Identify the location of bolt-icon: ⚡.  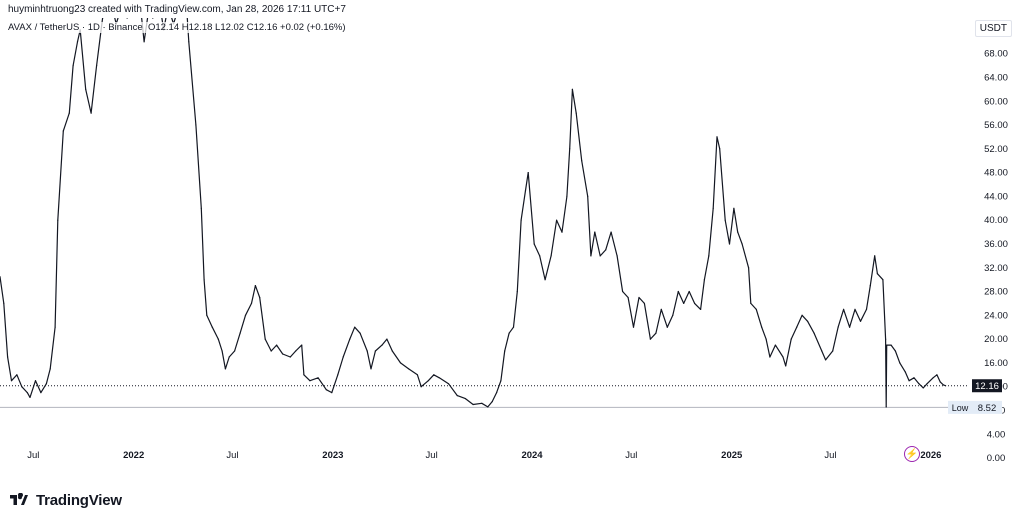
(912, 454).